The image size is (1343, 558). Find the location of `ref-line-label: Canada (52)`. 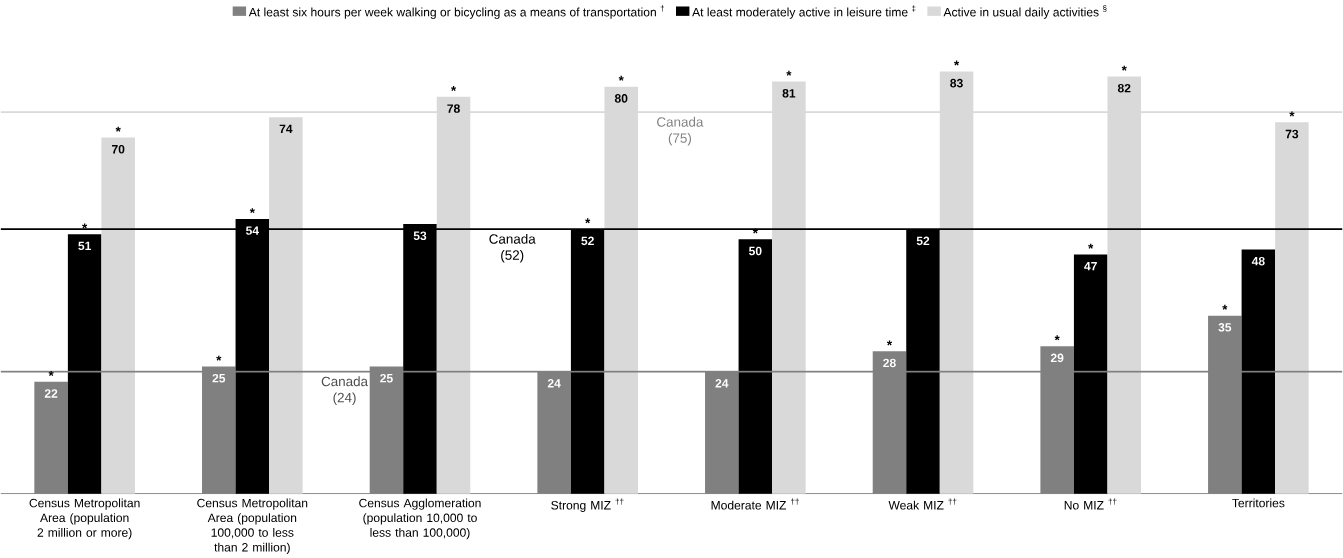

ref-line-label: Canada (52) is located at coordinates (512, 248).